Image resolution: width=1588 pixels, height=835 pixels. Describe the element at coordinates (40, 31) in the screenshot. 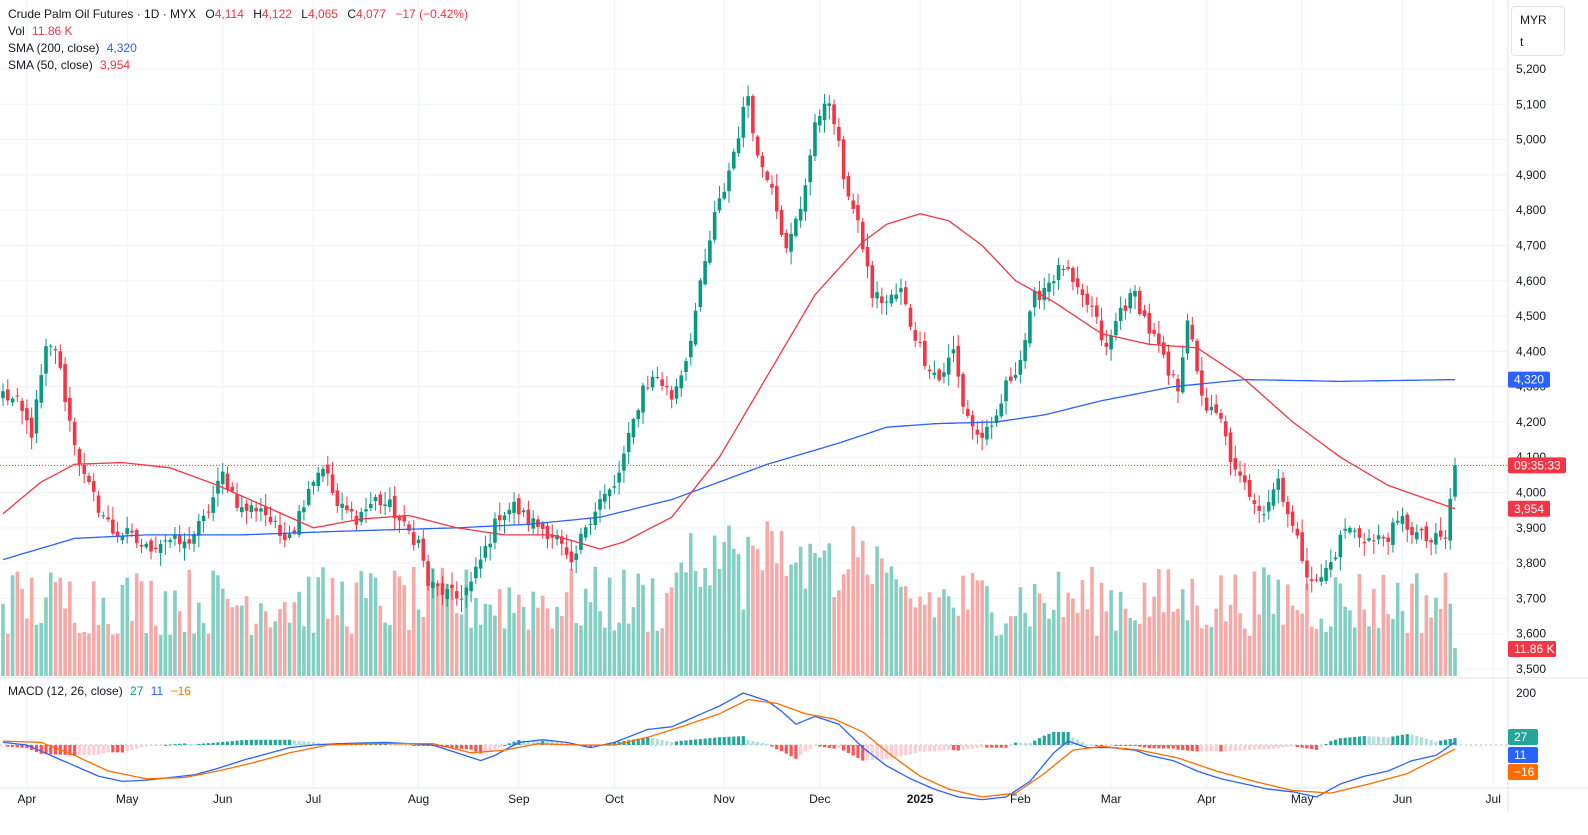

I see `volume-legend: Vol 11.86 K` at that location.